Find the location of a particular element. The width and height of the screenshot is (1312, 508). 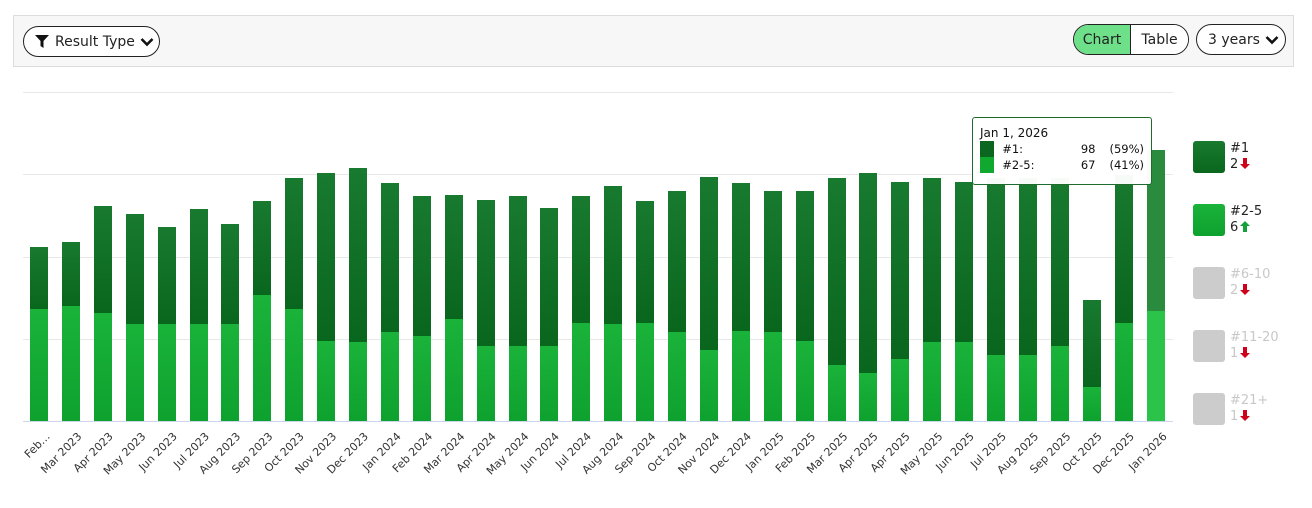

legend-item-2-5: #2-5 6 is located at coordinates (1248, 221).